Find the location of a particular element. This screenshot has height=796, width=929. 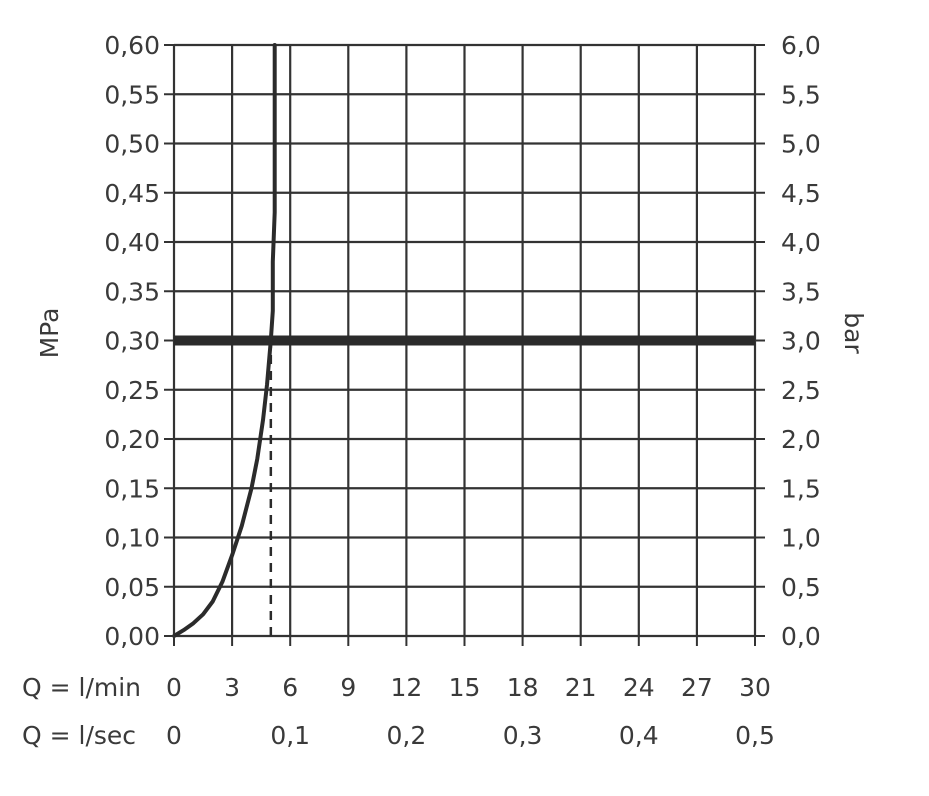

y-left-tick-label: 0,50 is located at coordinates (132, 144).